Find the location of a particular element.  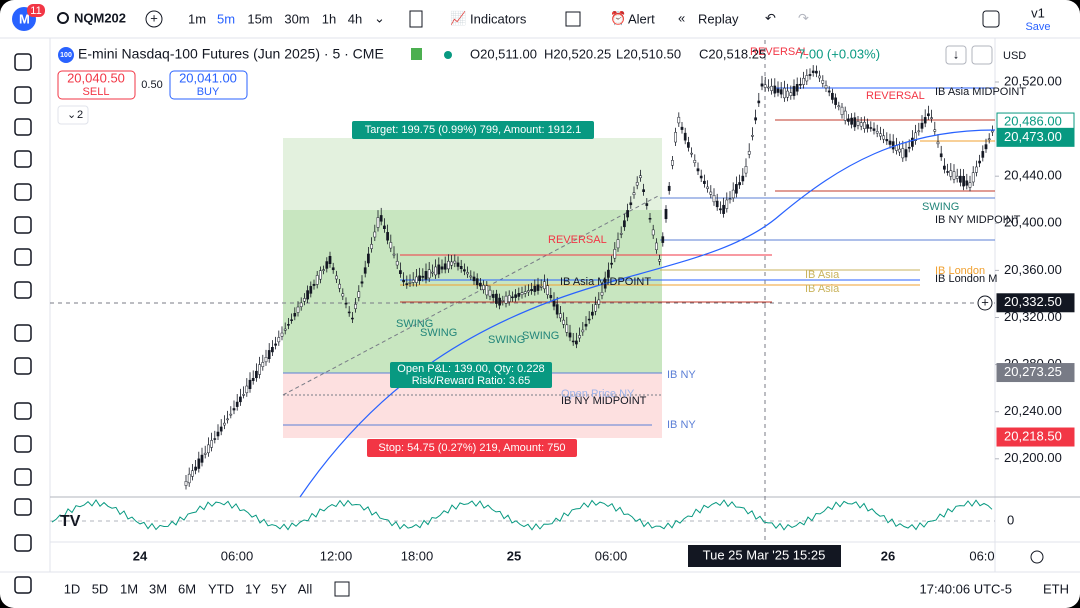

interval: 5m is located at coordinates (226, 18).